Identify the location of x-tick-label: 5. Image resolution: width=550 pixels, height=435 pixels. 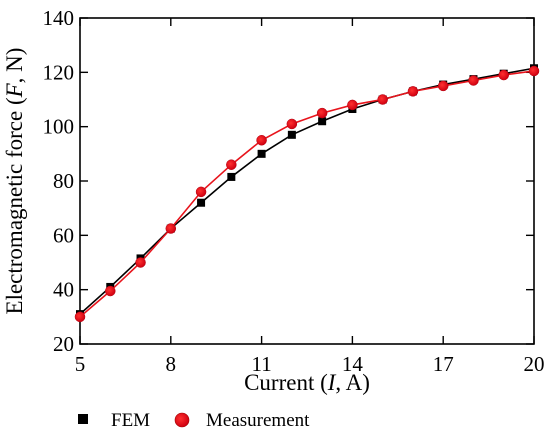
(80, 364).